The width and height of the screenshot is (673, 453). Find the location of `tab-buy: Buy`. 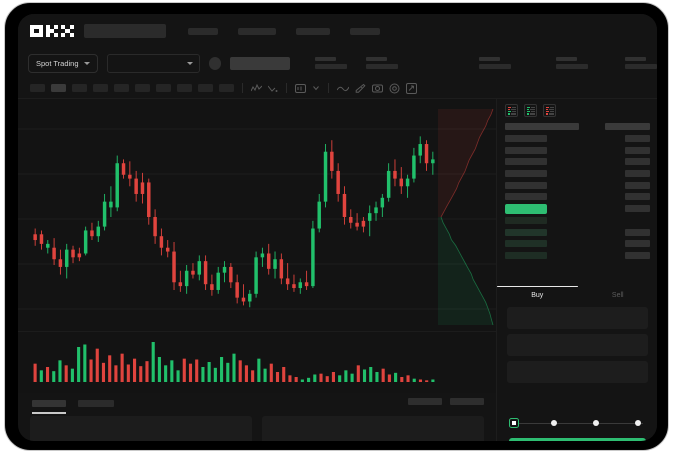

tab-buy: Buy is located at coordinates (537, 292).